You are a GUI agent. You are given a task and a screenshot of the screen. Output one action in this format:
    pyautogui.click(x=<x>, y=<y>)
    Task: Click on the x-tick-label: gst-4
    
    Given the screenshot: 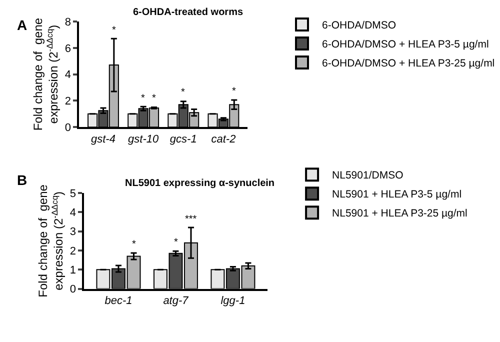 What is the action you would take?
    pyautogui.click(x=103, y=139)
    